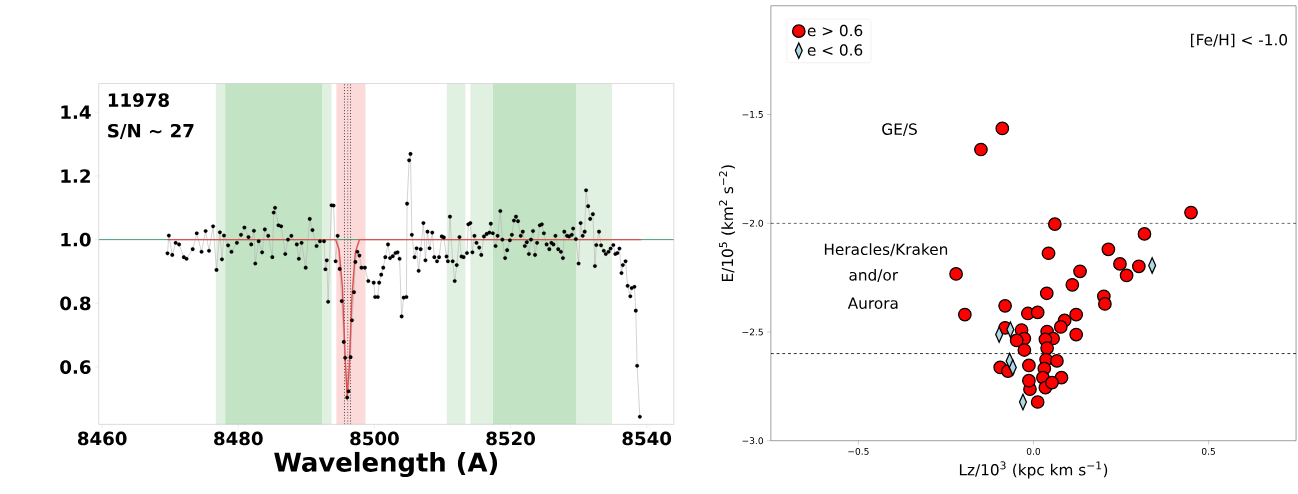 The height and width of the screenshot is (494, 1298). Describe the element at coordinates (76, 112) in the screenshot. I see `y-tick-label: 1.4` at that location.